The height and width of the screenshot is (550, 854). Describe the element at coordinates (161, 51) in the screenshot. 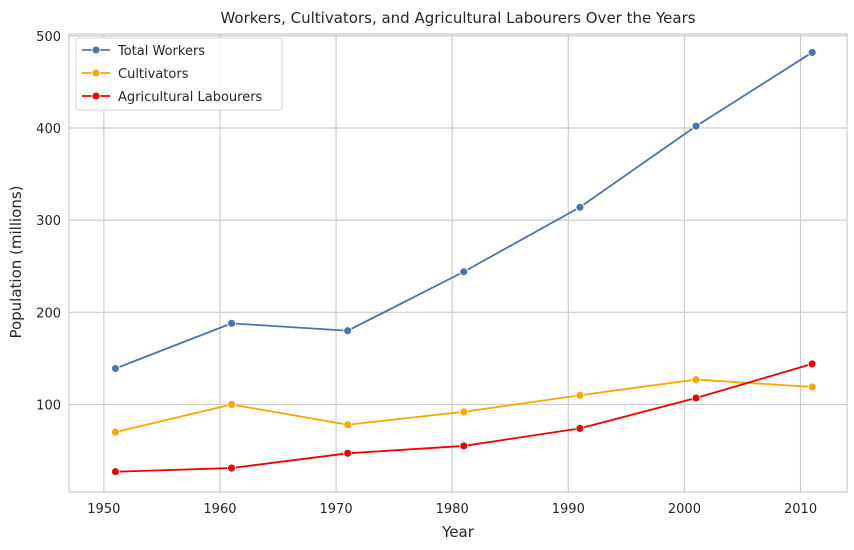

I see `legend-label-total-workers: Total Workers` at that location.